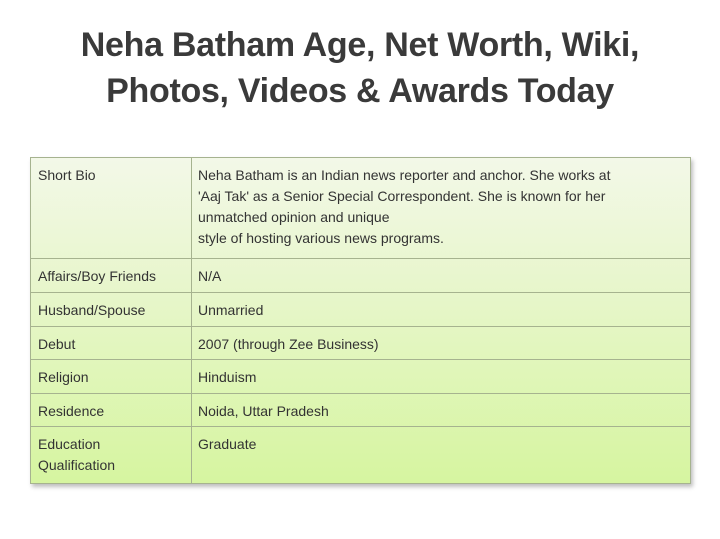 The width and height of the screenshot is (720, 539). Describe the element at coordinates (360, 91) in the screenshot. I see `title-line-2: Photos, Videos & Awards Today` at that location.